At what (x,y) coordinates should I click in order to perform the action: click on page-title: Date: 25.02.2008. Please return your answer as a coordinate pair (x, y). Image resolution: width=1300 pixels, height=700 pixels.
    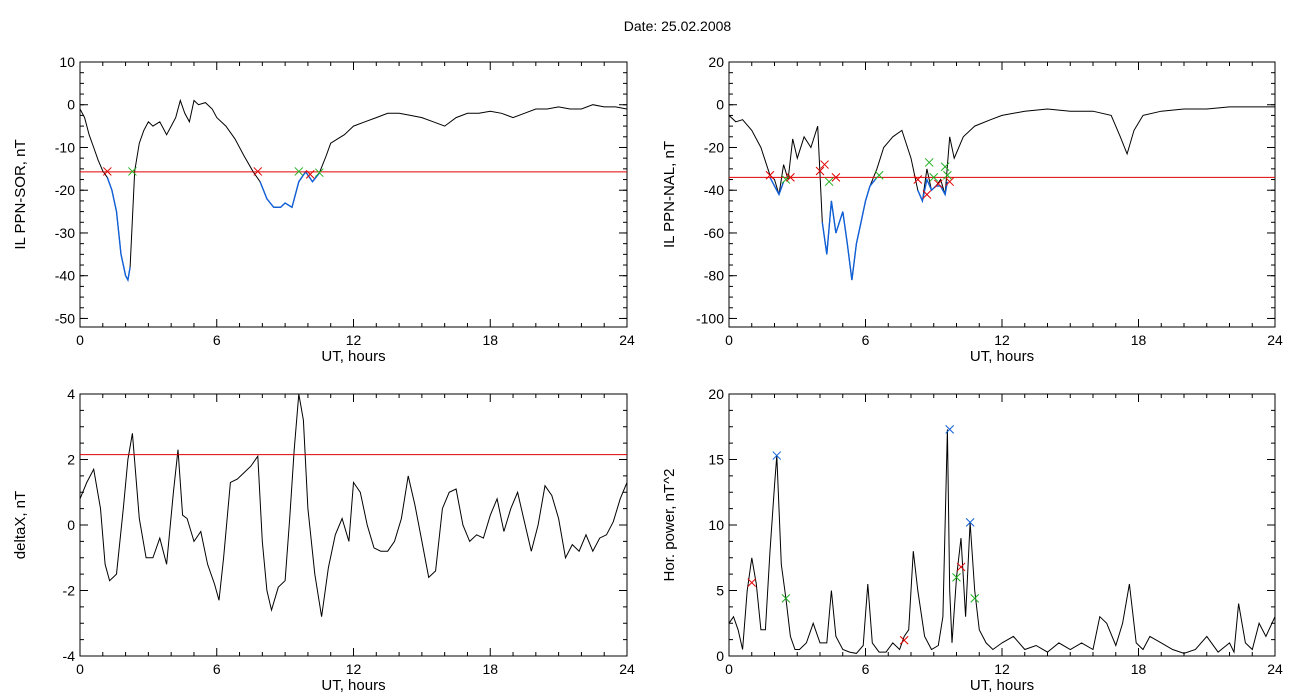
    Looking at the image, I should click on (677, 26).